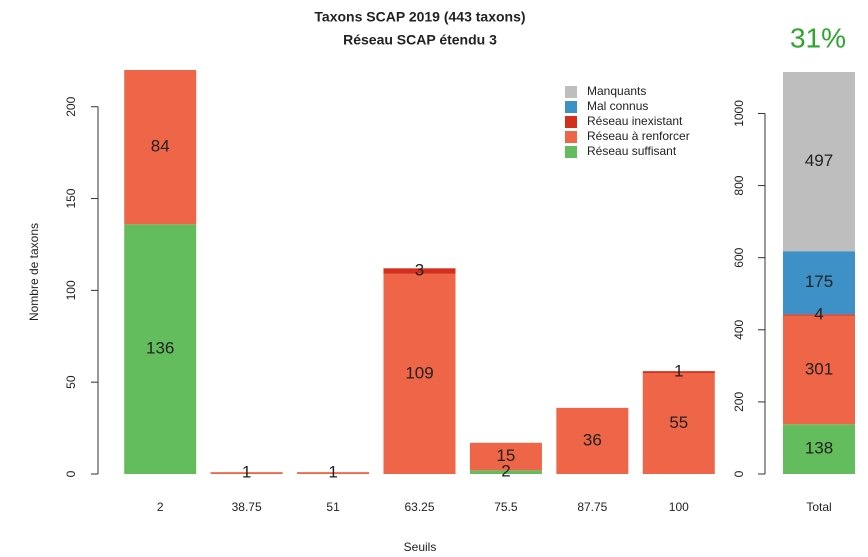 This screenshot has height=557, width=868. I want to click on data-label: 55, so click(678, 422).